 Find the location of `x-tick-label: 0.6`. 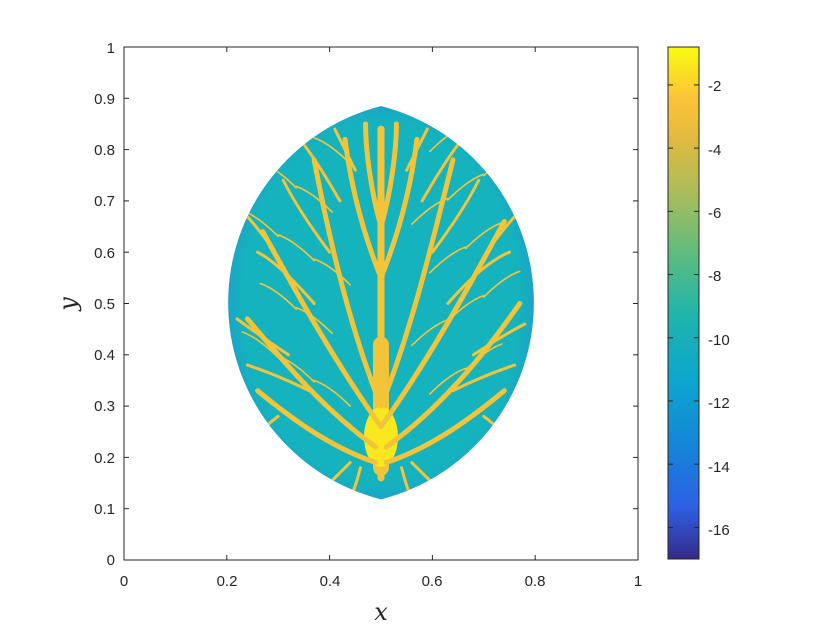

x-tick-label: 0.6 is located at coordinates (432, 581).